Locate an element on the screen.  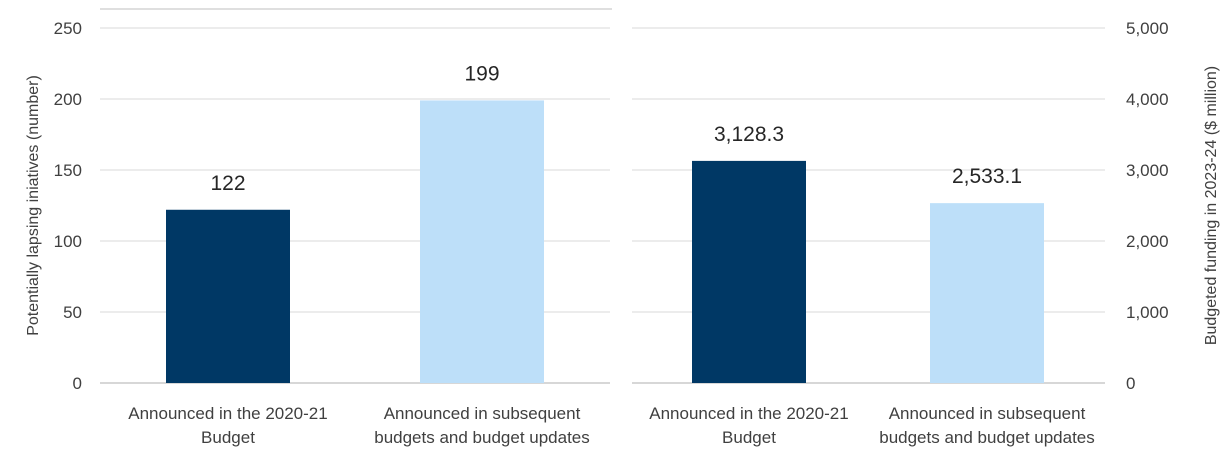
y-tick-label: 150 is located at coordinates (68, 170).